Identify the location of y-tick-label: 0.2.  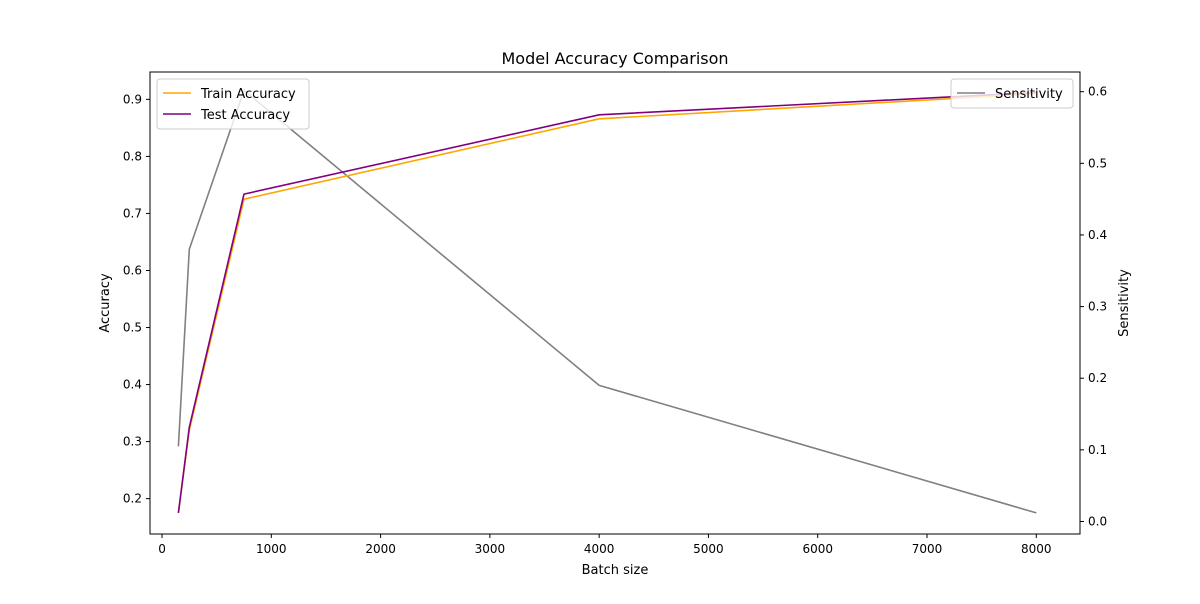
(132, 499).